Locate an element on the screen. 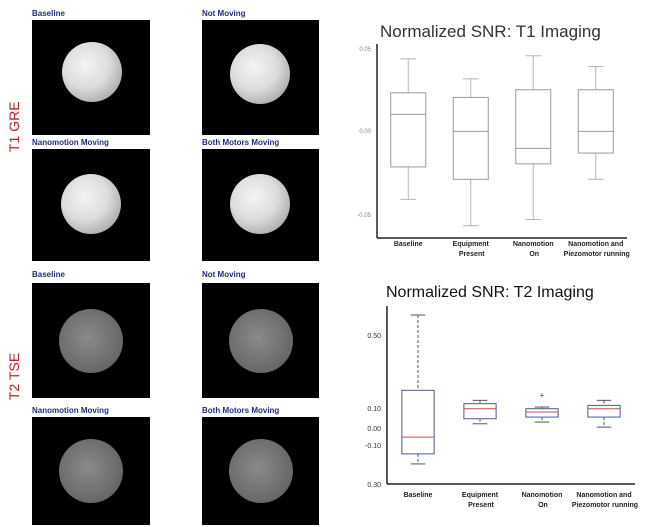  t1-panel-label-baseline: Baseline is located at coordinates (48, 13).